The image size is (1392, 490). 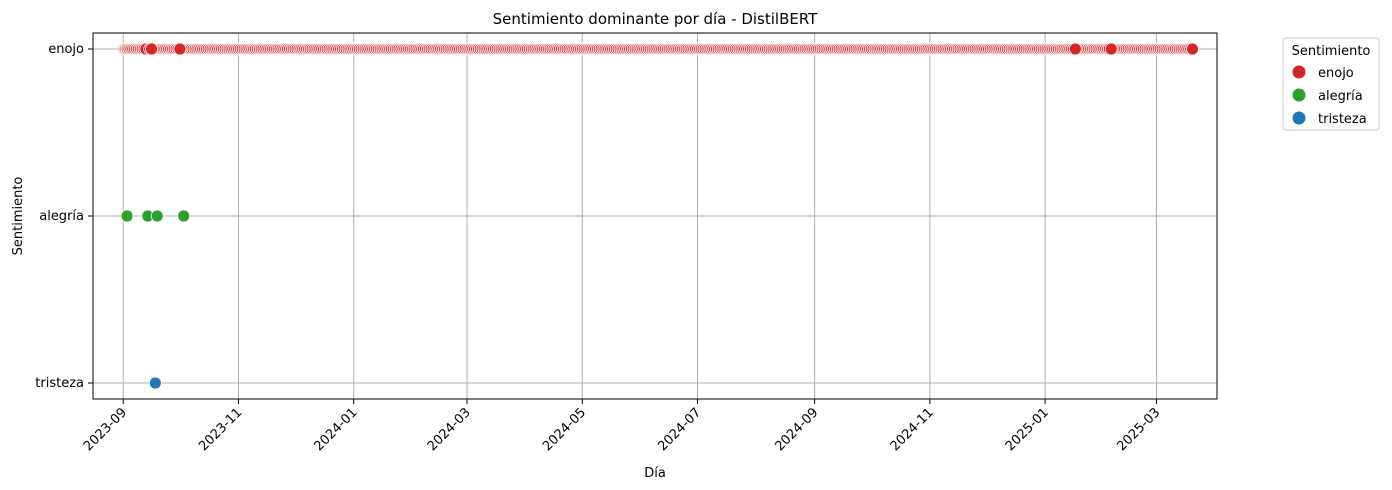 What do you see at coordinates (220, 429) in the screenshot?
I see `x-tick-label: 2023-11` at bounding box center [220, 429].